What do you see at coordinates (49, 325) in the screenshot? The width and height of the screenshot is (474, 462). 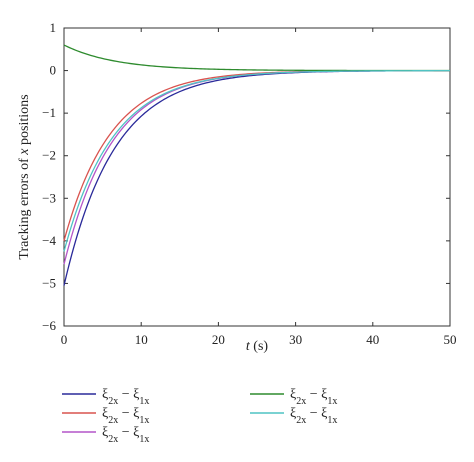 I see `y-tick-label: −6` at bounding box center [49, 325].